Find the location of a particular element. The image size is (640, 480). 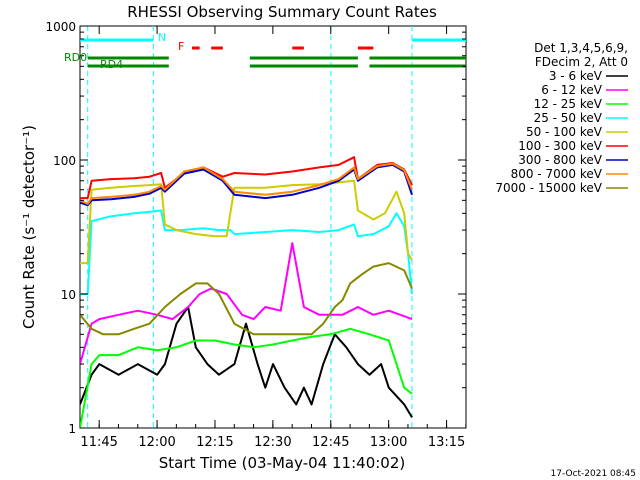

legend-header-line-2: FDecim 2, Att 0 is located at coordinates (581, 62).